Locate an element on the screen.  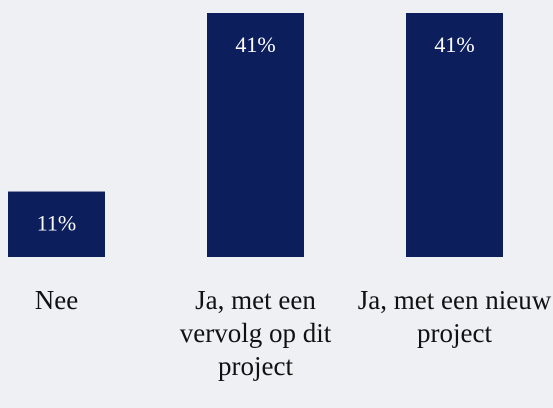
category-label: Ja, met een nieuw project is located at coordinates (454, 316).